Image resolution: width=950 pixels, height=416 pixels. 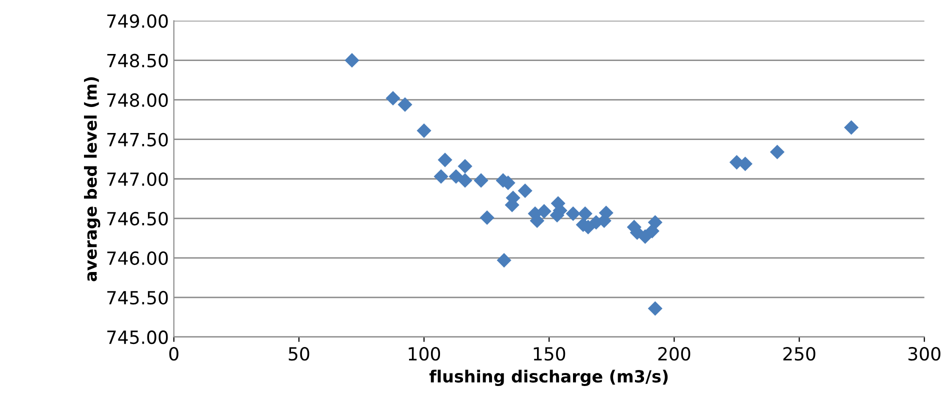 What do you see at coordinates (548, 378) in the screenshot?
I see `x-axis-title: flushing discharge (m3/s)` at bounding box center [548, 378].